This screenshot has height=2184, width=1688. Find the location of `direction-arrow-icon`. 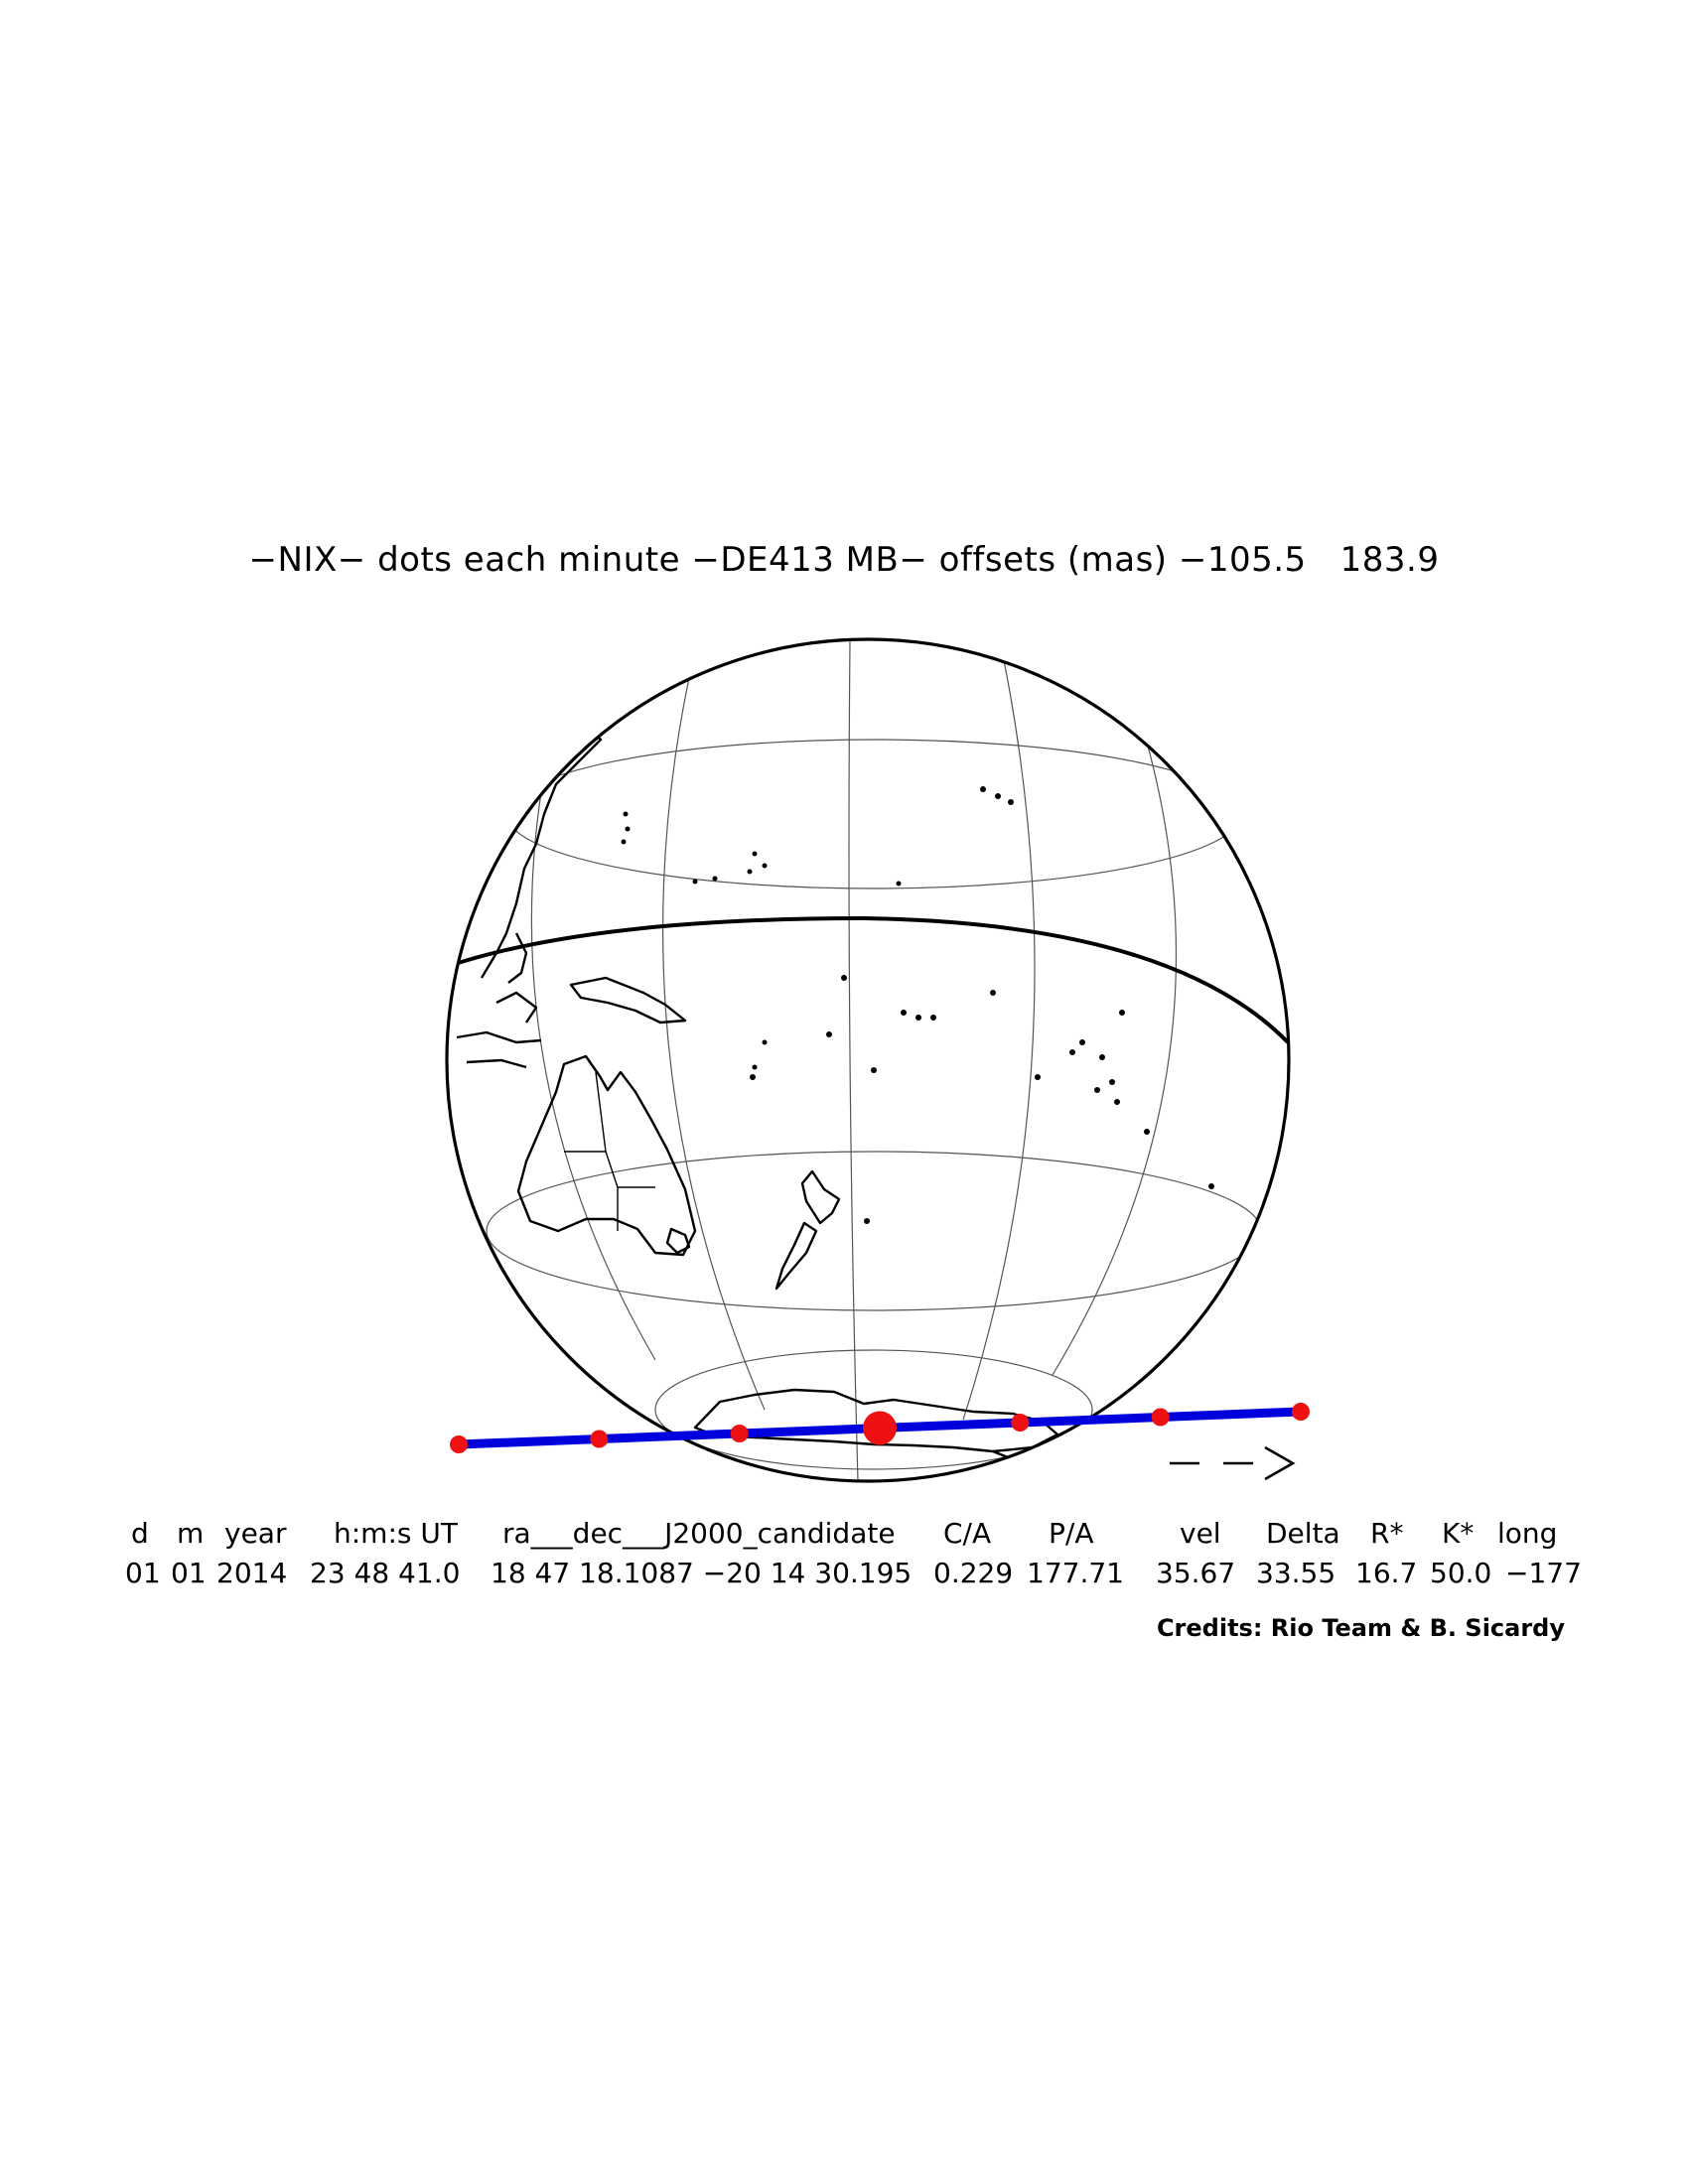

direction-arrow-icon is located at coordinates (1233, 1463).